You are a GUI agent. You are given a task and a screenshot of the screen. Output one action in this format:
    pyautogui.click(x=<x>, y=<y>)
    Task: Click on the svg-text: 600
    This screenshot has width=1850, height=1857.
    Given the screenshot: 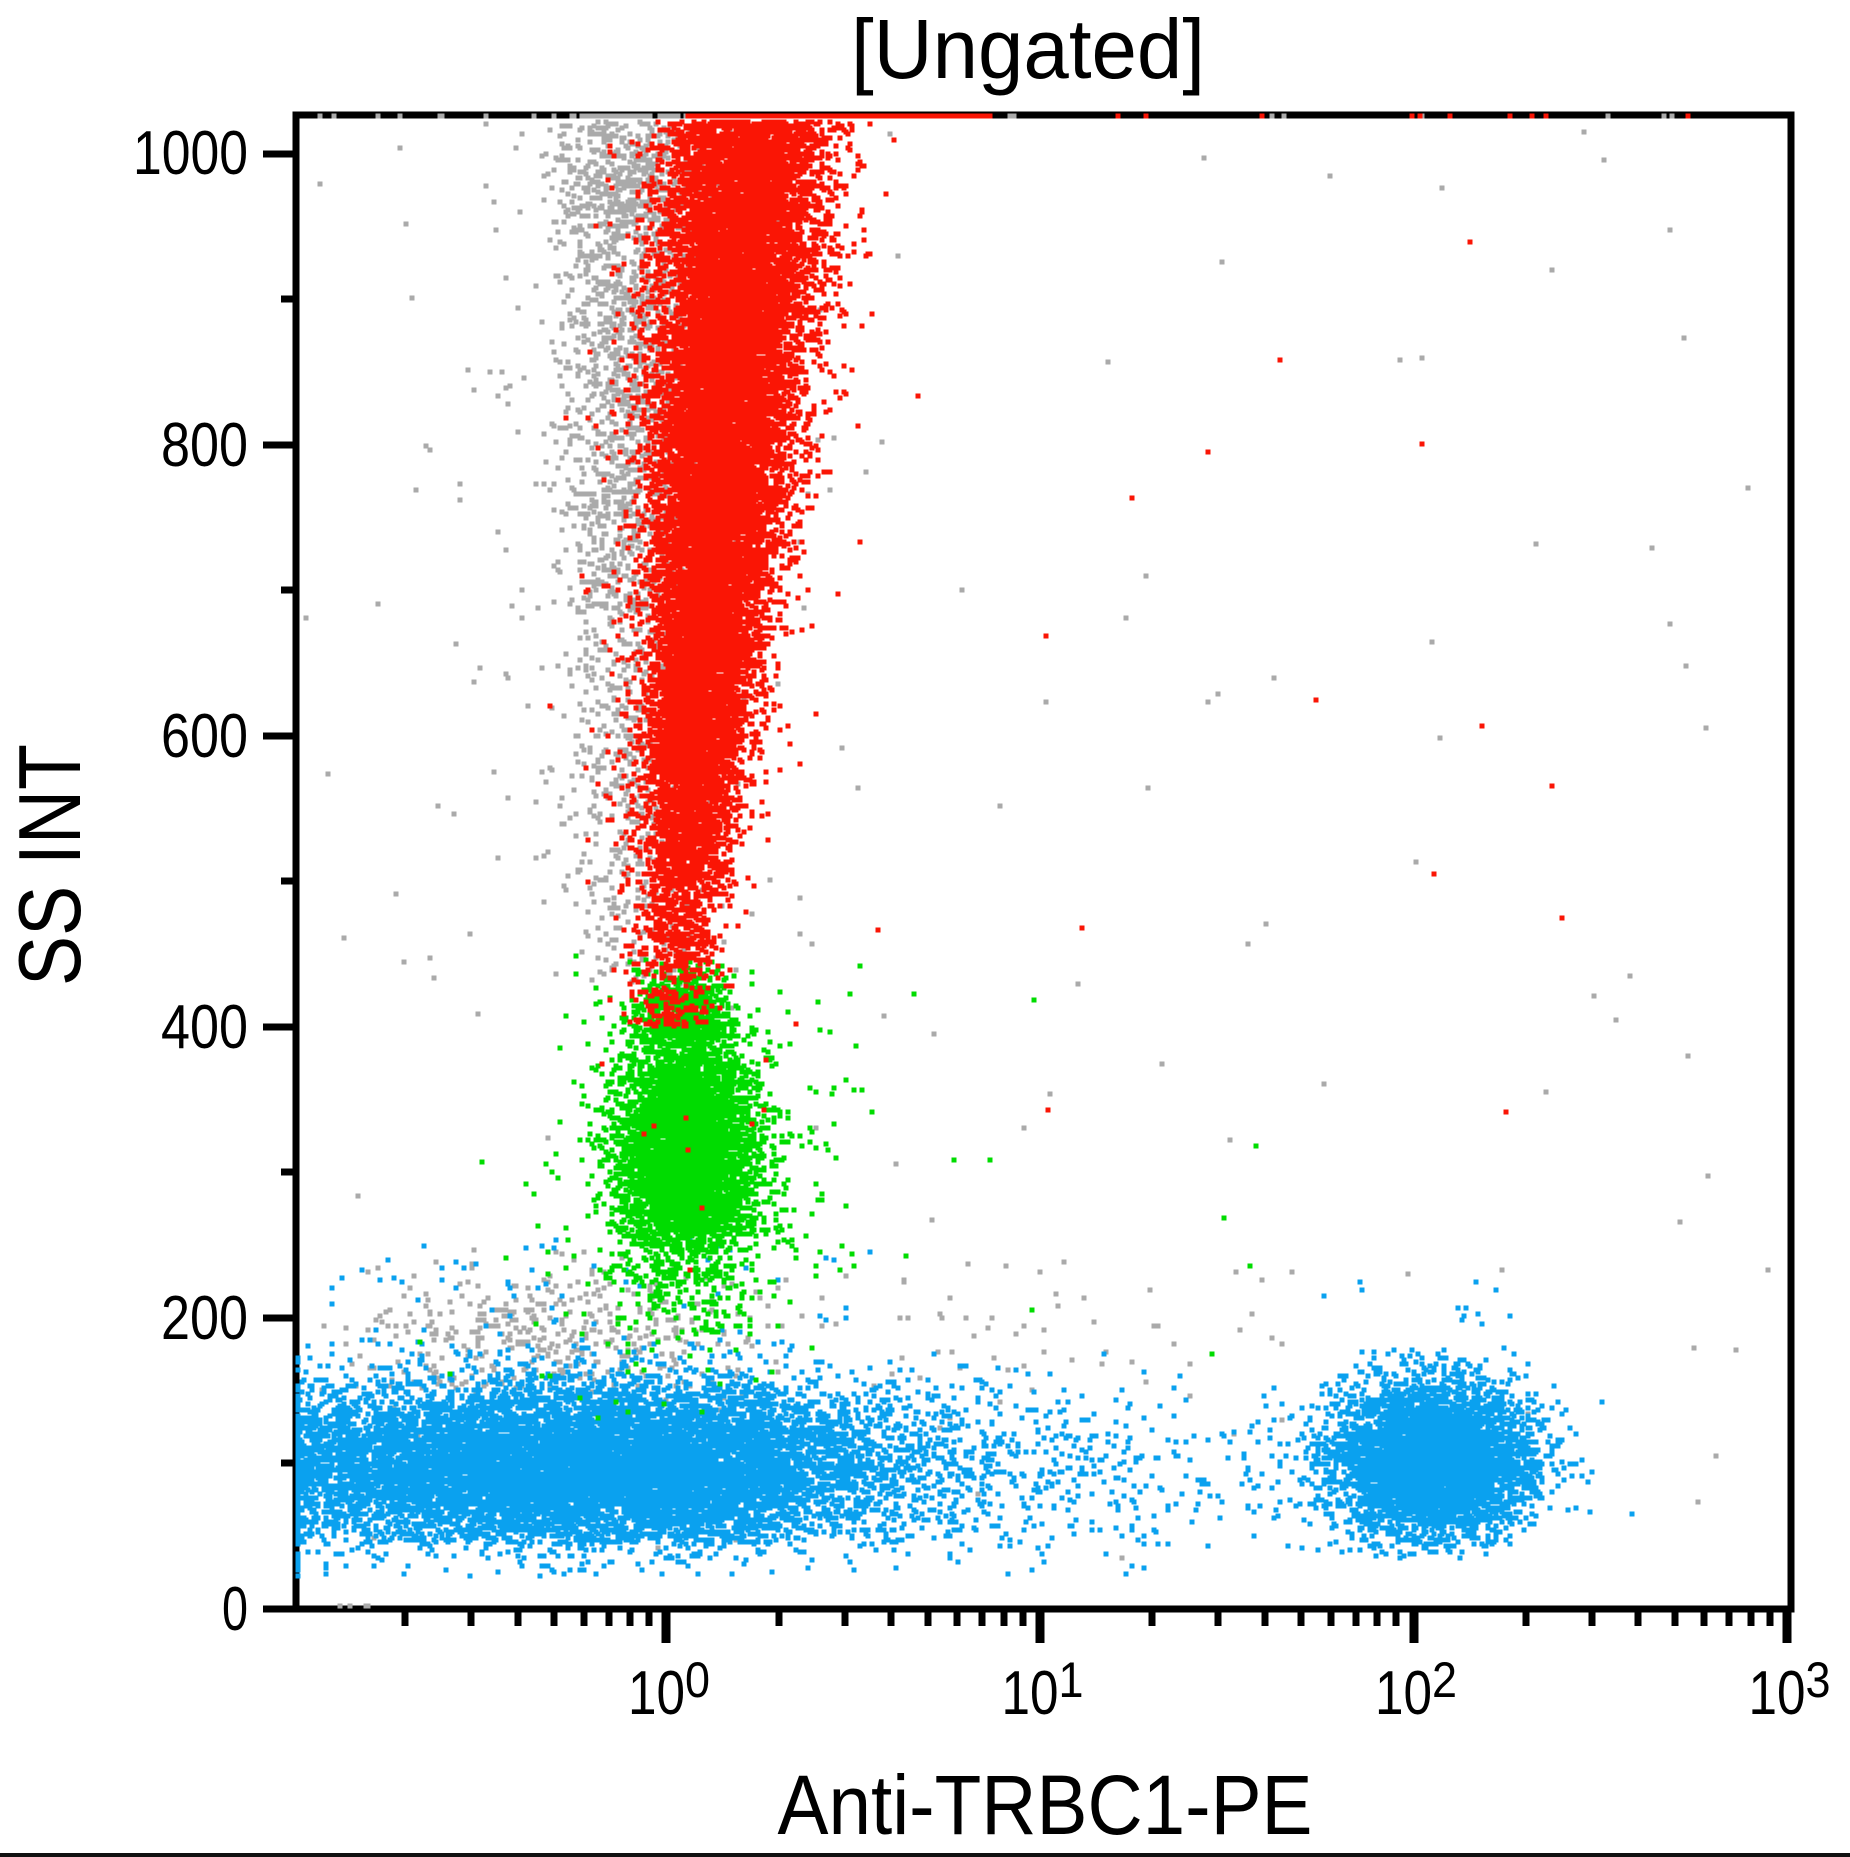 What is the action you would take?
    pyautogui.click(x=204, y=736)
    